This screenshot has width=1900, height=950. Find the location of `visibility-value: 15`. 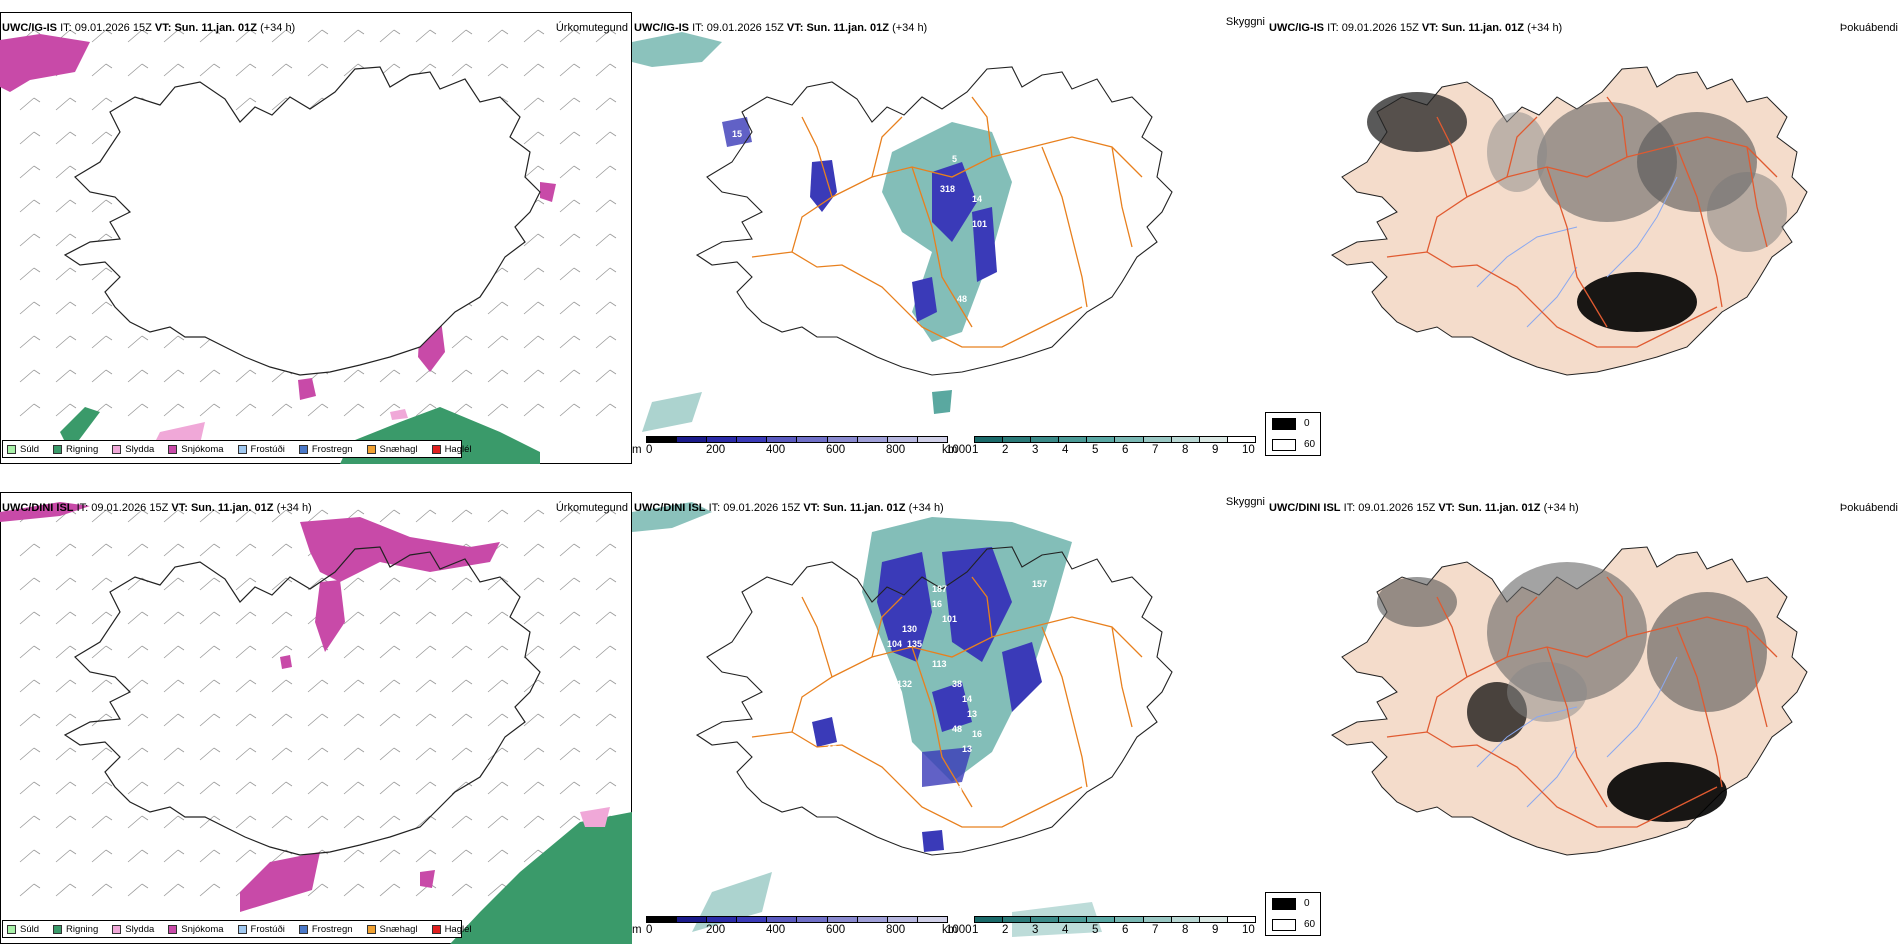

visibility-value: 15 is located at coordinates (737, 134).